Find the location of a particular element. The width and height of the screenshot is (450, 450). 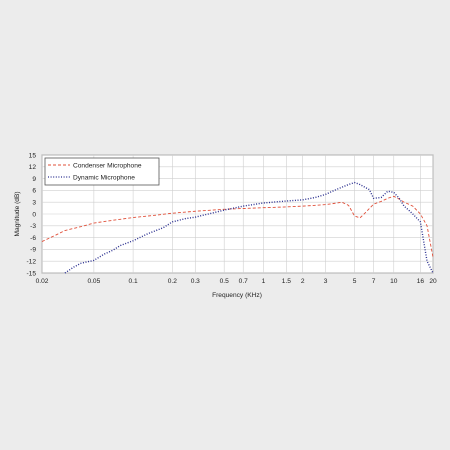

x-tick-label: 3 is located at coordinates (326, 281).